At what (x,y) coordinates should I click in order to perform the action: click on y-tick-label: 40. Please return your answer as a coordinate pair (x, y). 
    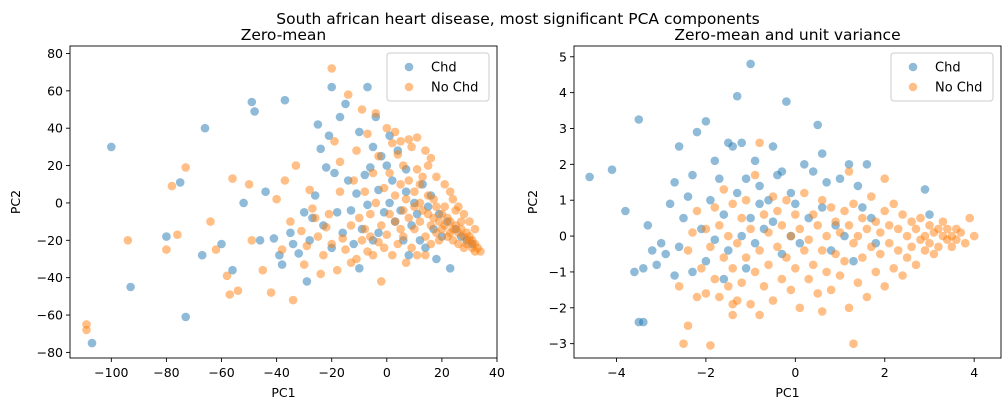
    Looking at the image, I should click on (55, 128).